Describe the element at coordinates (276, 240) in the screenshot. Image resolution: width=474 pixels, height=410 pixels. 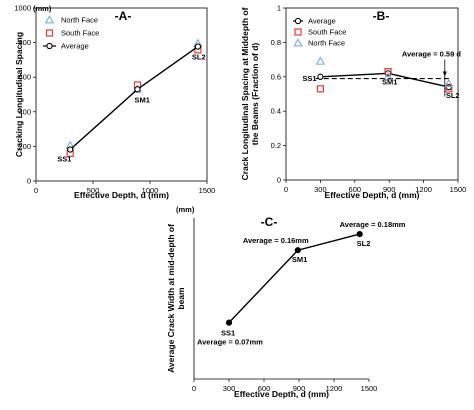
I see `panel-c-annotation: Average = 0.16mm` at that location.